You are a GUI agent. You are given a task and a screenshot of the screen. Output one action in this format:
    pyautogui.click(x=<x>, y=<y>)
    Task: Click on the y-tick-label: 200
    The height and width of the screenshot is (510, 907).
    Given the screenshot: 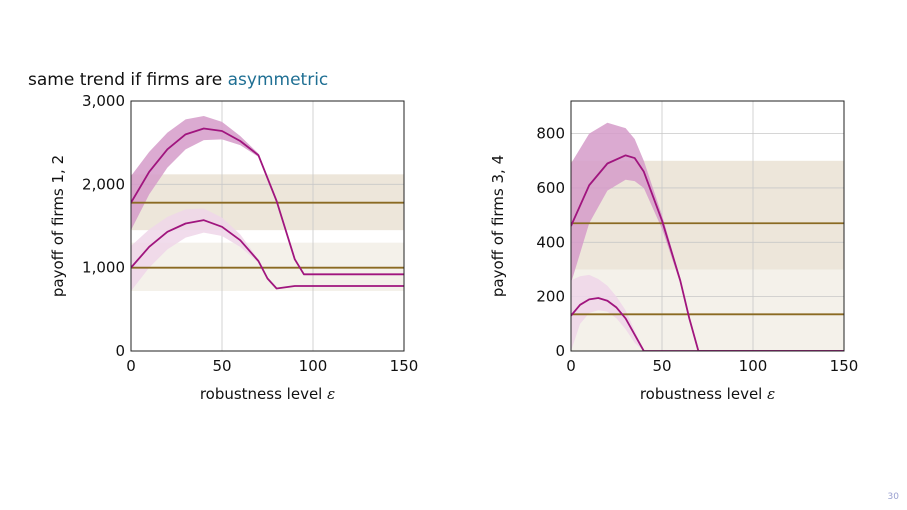 What is the action you would take?
    pyautogui.click(x=550, y=297)
    